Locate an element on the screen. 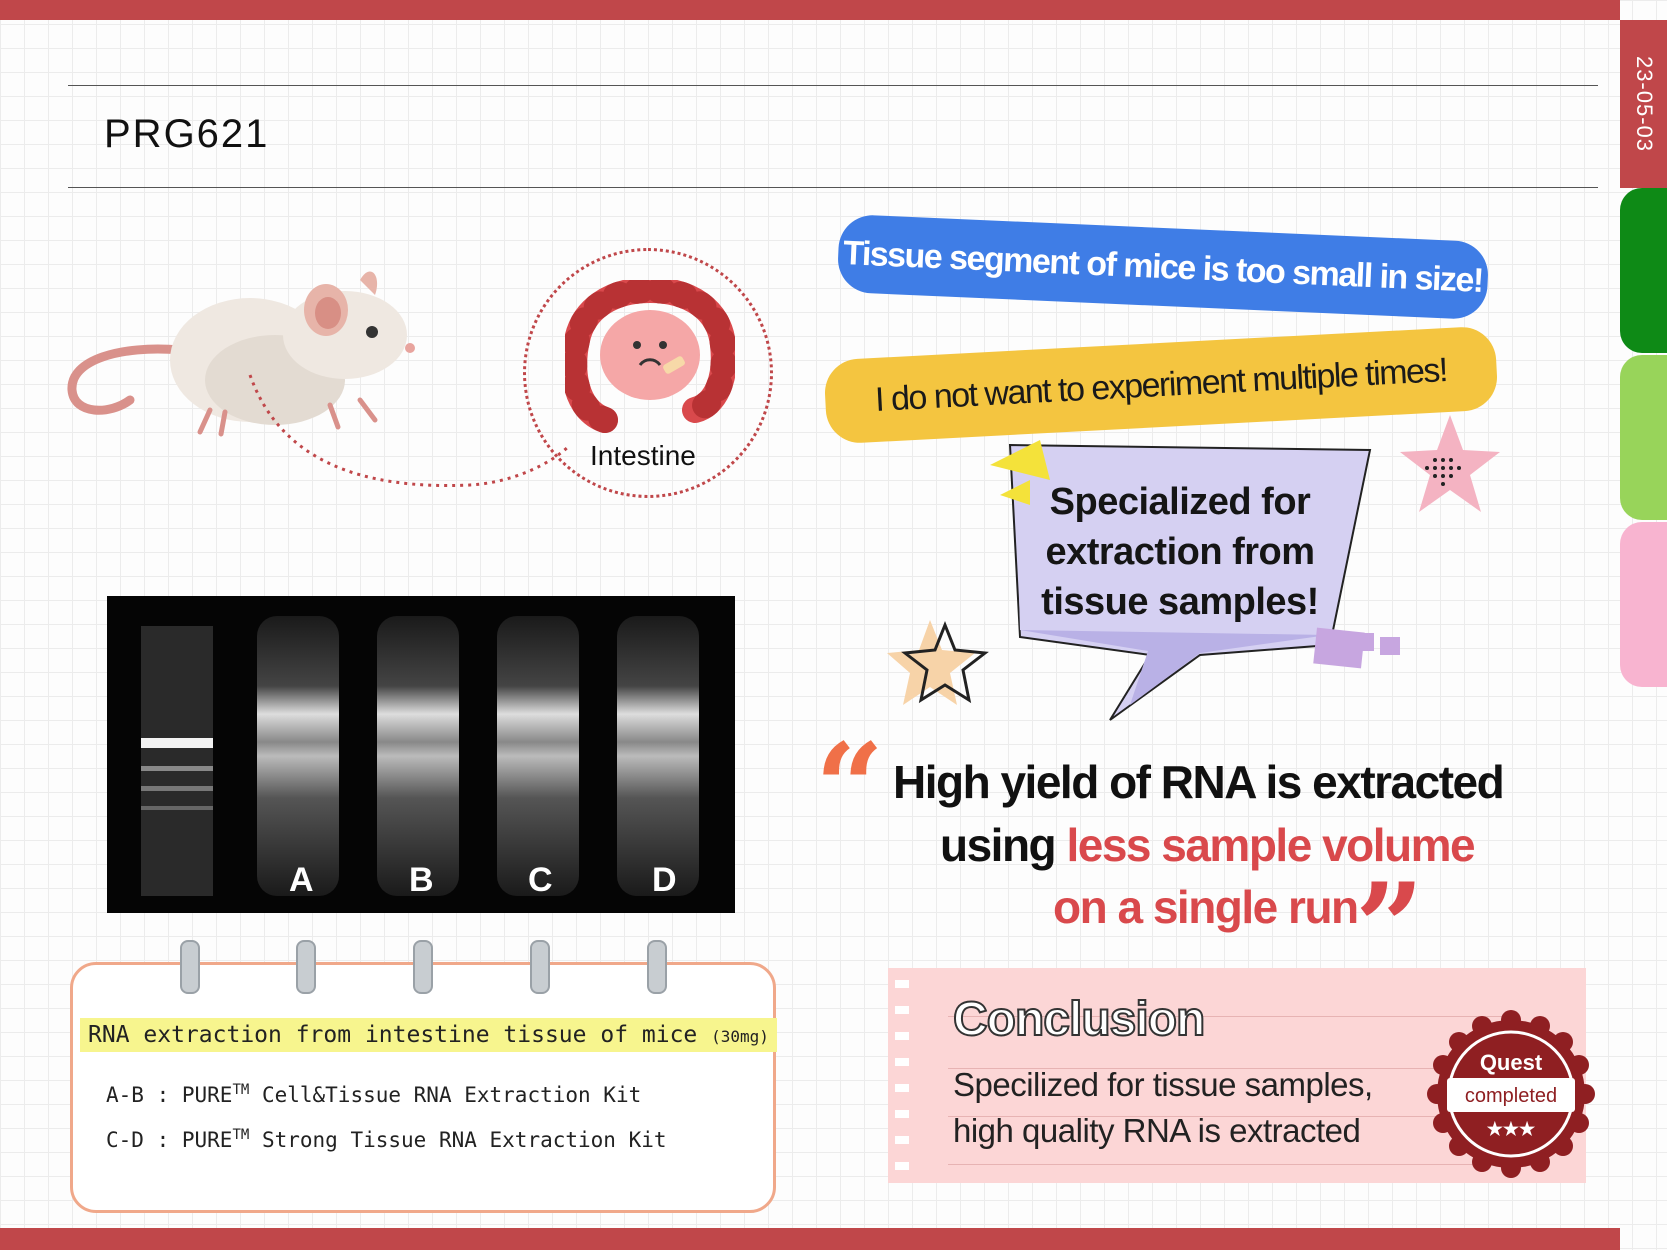  gel-bands is located at coordinates (420, 756).